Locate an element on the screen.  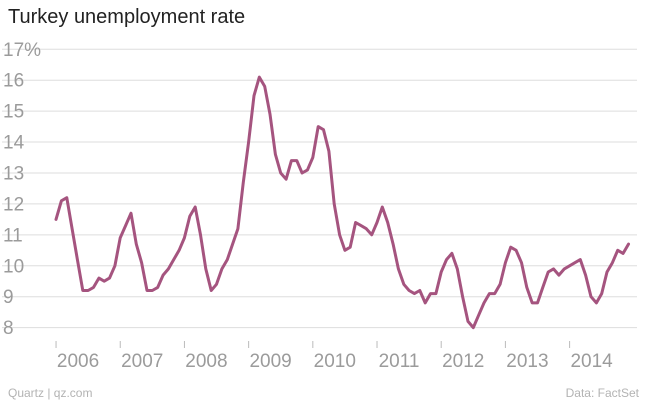
x-tick-label-2012: 2012 is located at coordinates (463, 361).